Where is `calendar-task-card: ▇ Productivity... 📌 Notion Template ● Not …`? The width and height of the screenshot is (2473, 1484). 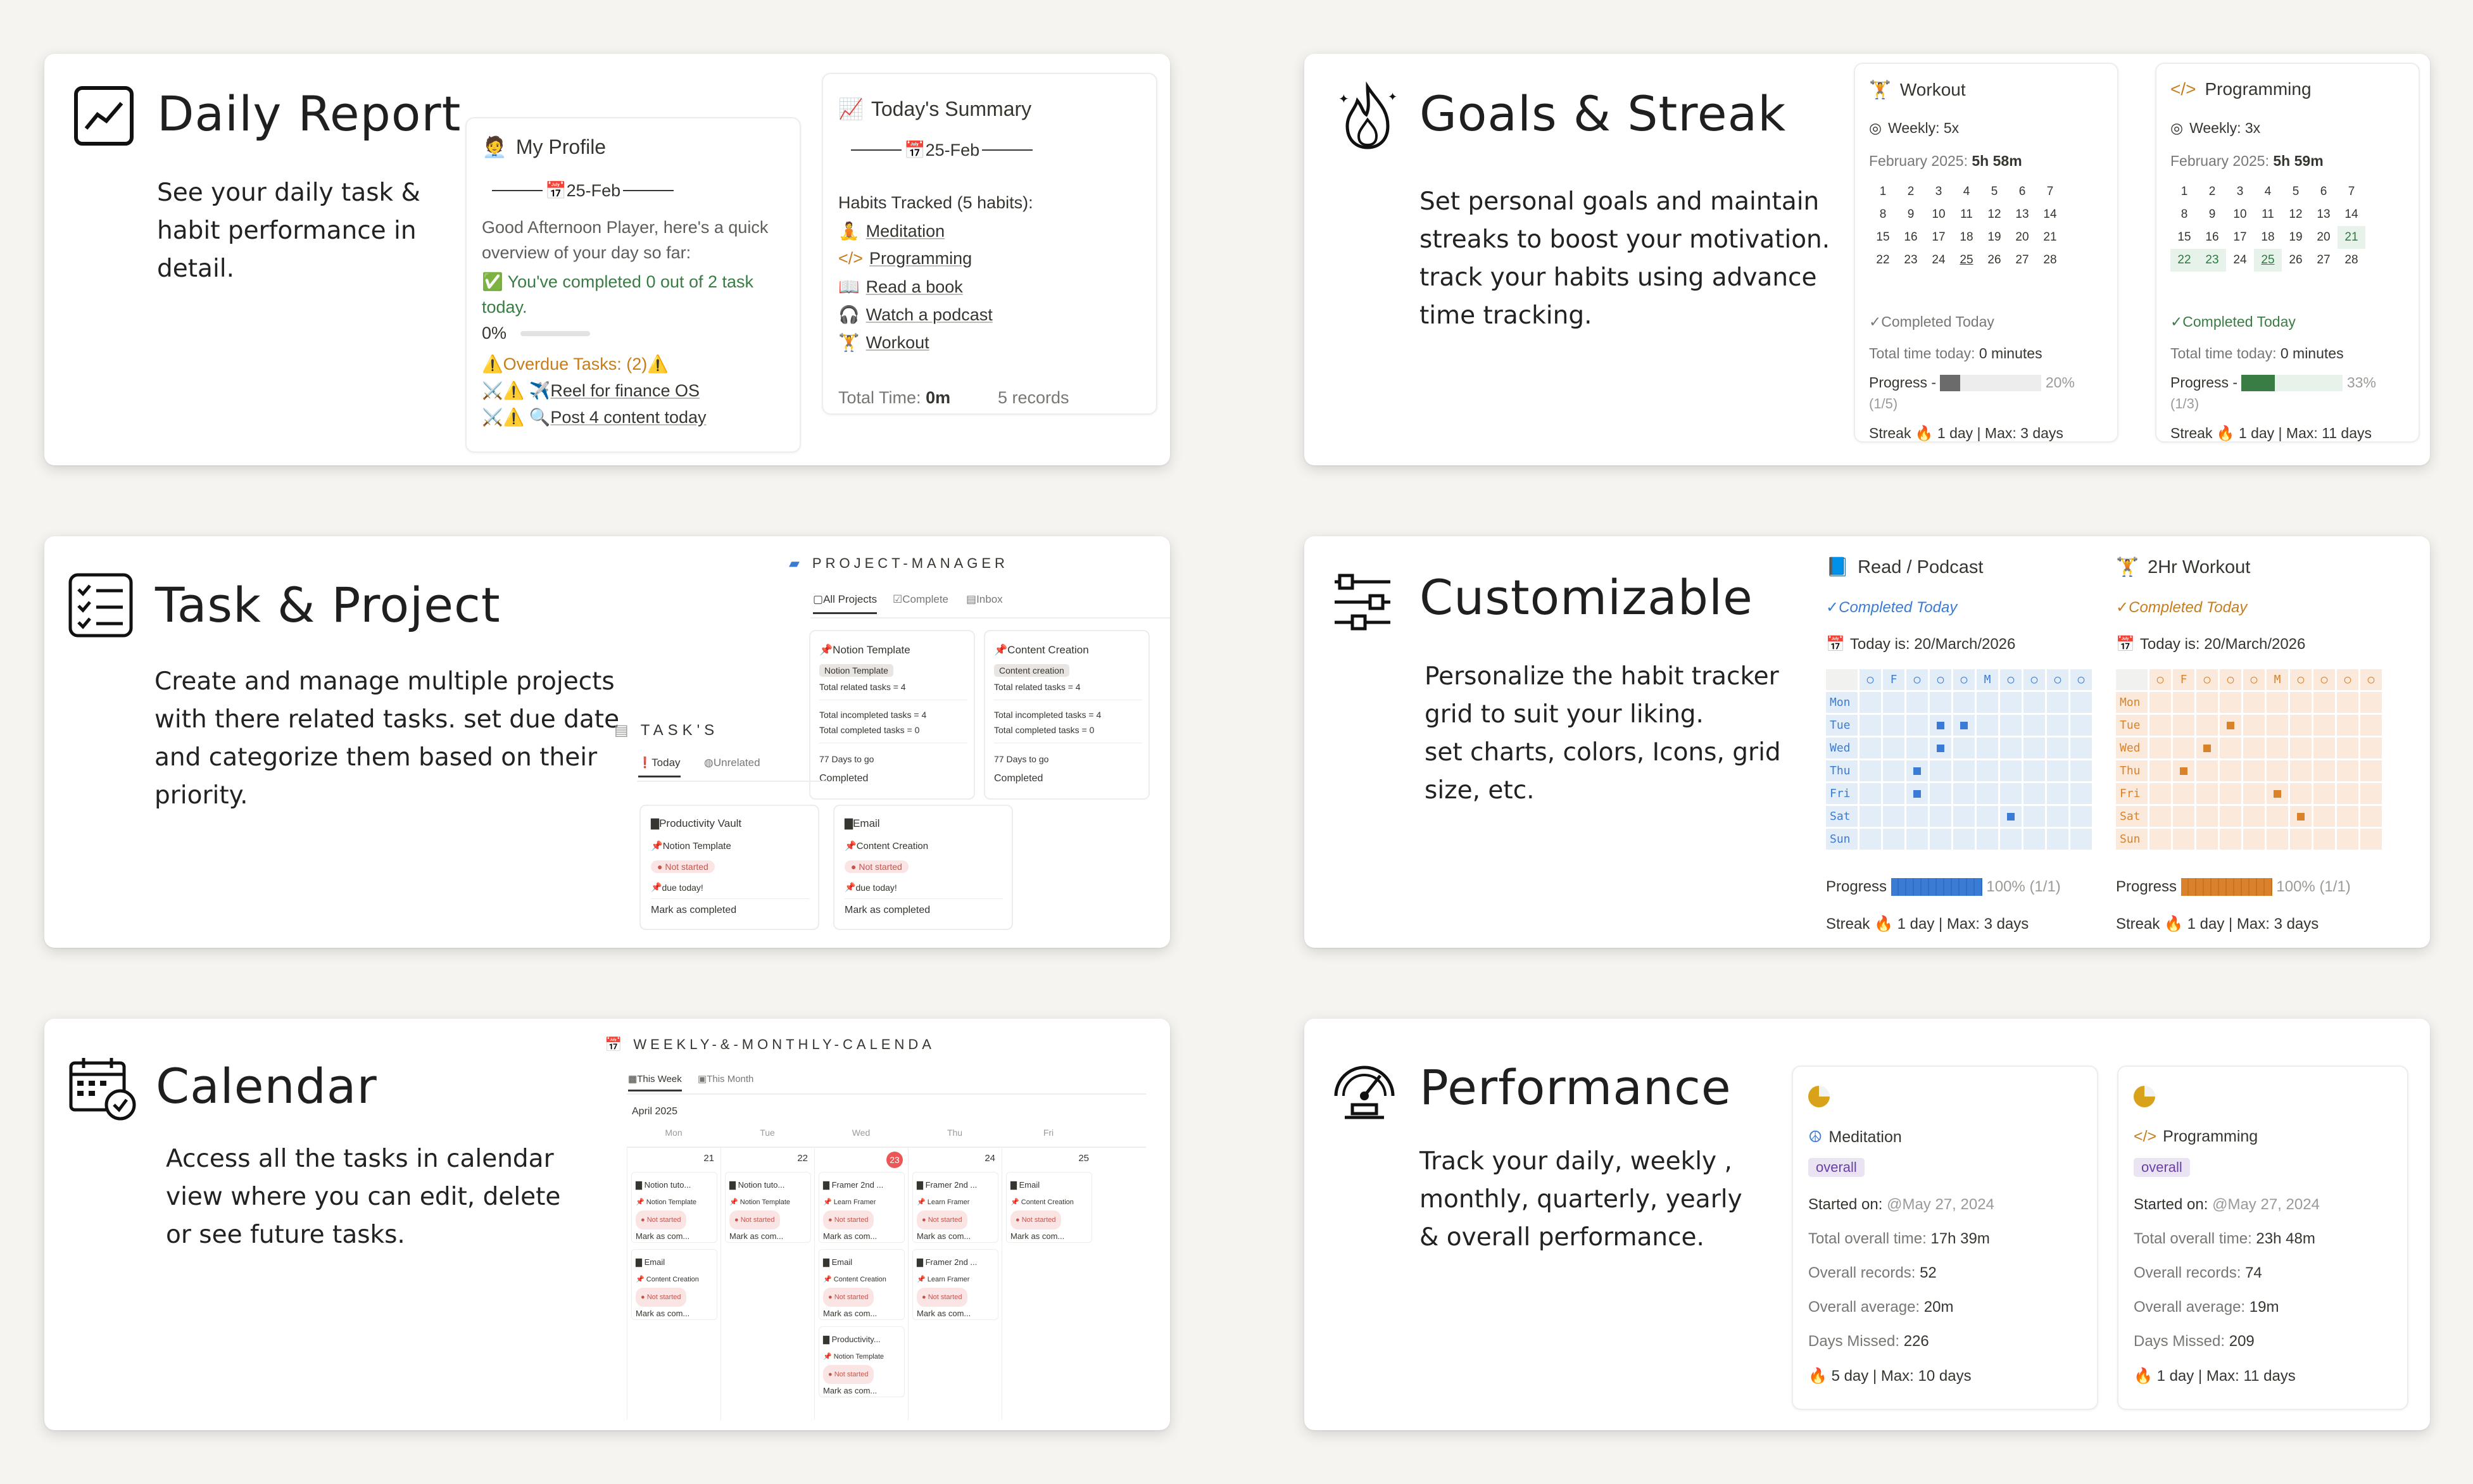
calendar-task-card: ▇ Productivity... 📌 Notion Template ● Not … is located at coordinates (862, 1361).